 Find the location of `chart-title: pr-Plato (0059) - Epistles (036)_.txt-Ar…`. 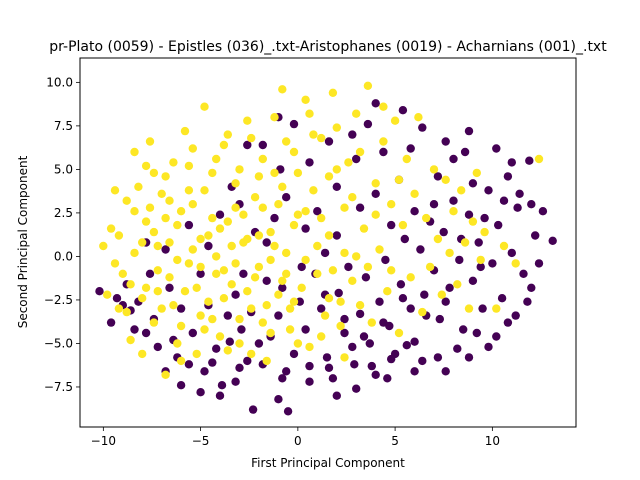

chart-title: pr-Plato (0059) - Epistles (036)_.txt-Ar… is located at coordinates (328, 47).